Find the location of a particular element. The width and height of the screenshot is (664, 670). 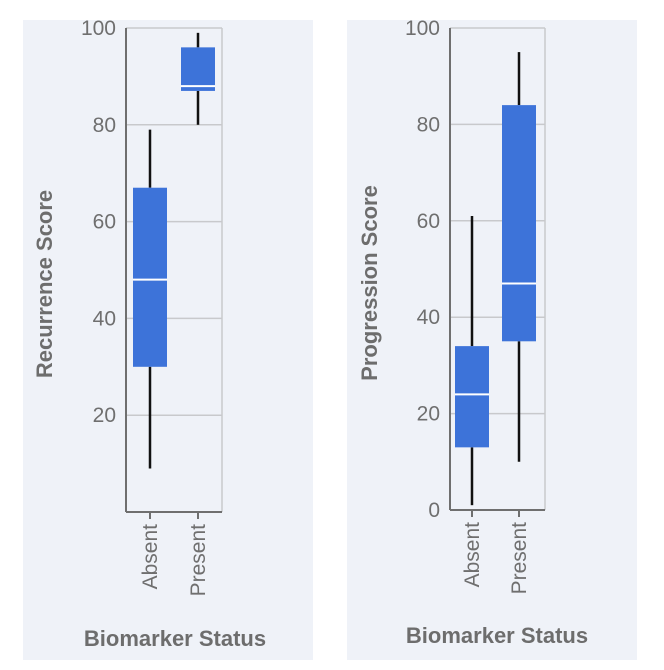

y-tick-label: 0 is located at coordinates (434, 510).